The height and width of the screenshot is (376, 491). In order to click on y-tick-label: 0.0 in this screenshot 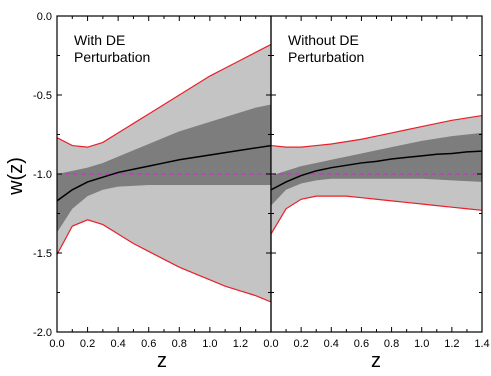, I will do `click(44, 17)`.